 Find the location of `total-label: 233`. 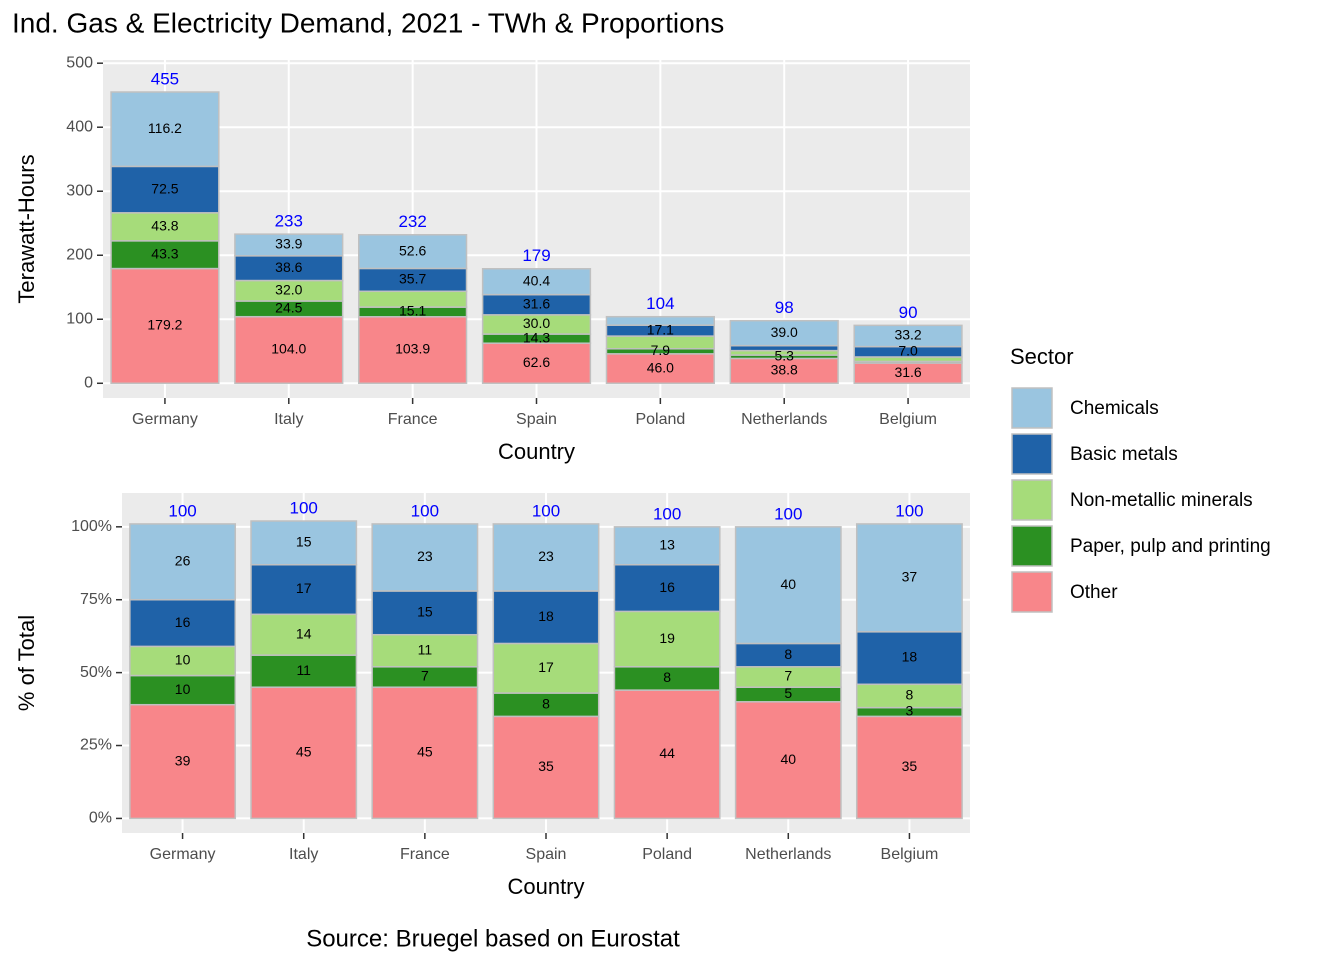

total-label: 233 is located at coordinates (289, 221).